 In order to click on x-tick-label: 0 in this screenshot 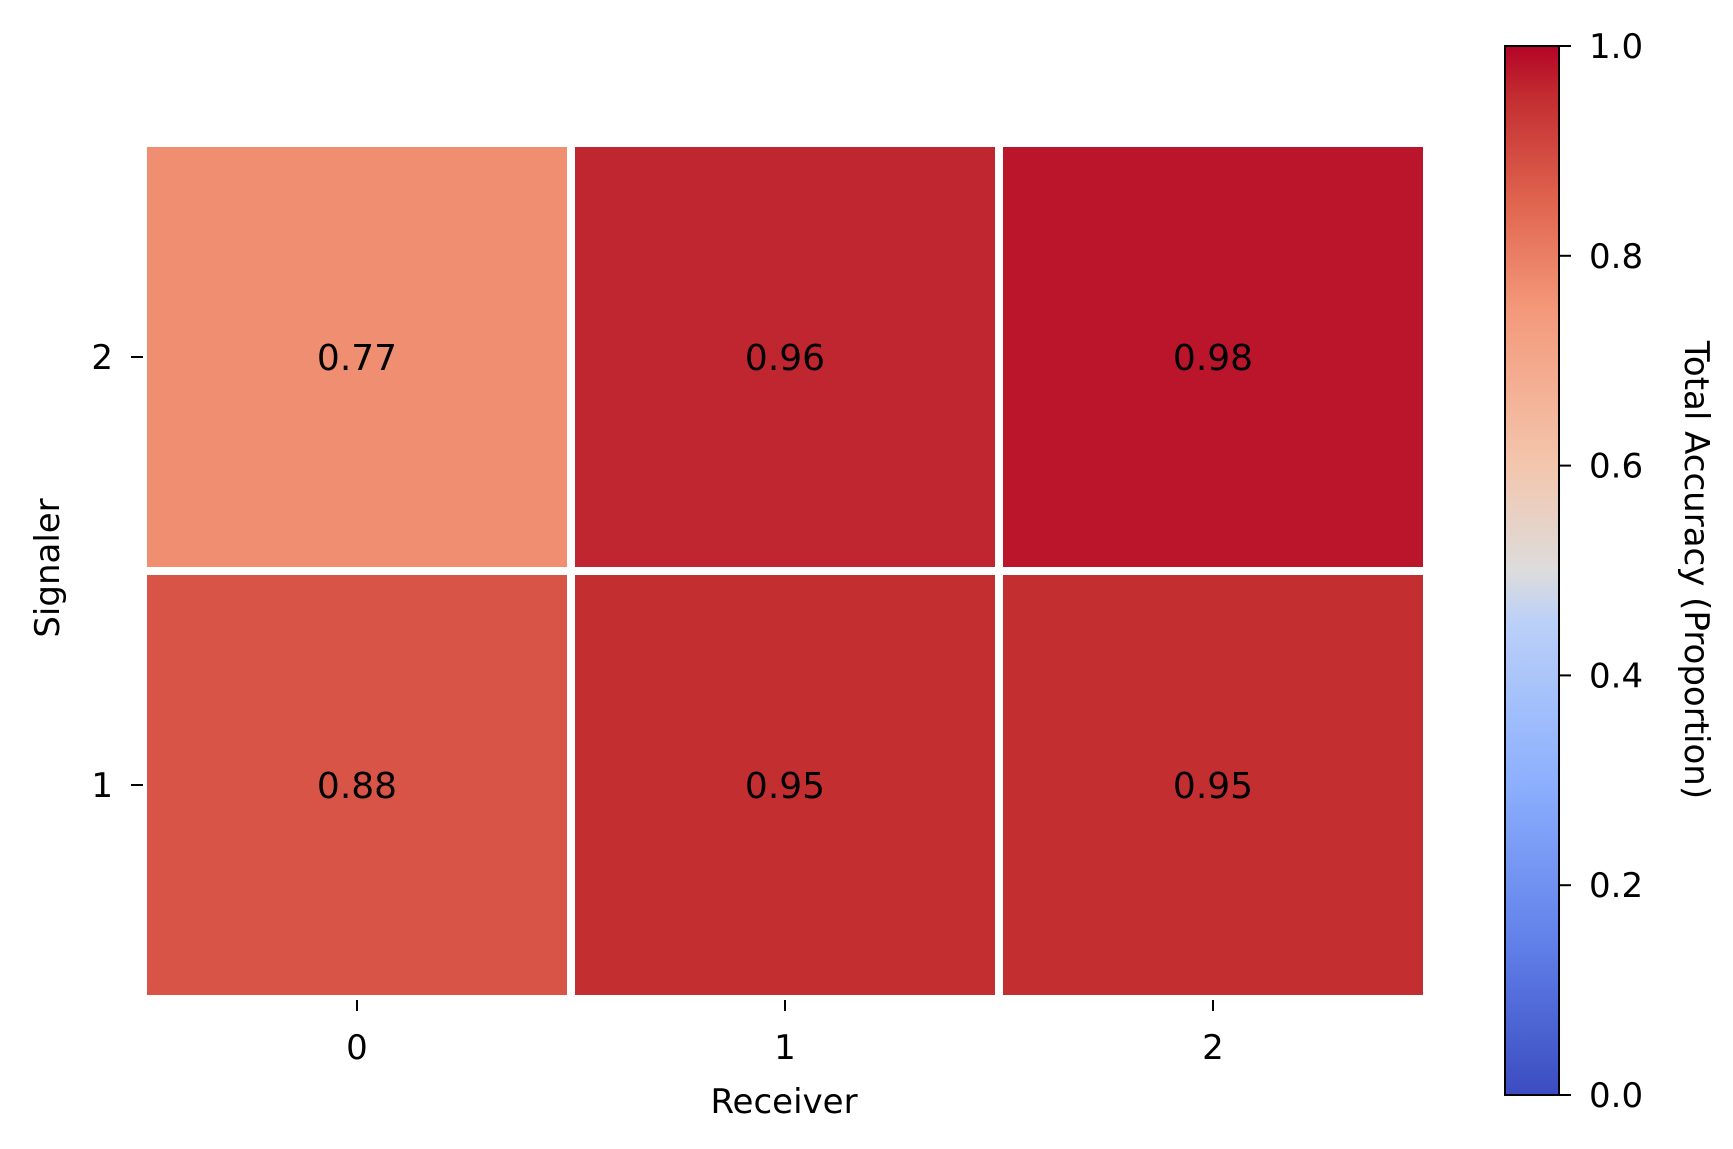, I will do `click(357, 1048)`.